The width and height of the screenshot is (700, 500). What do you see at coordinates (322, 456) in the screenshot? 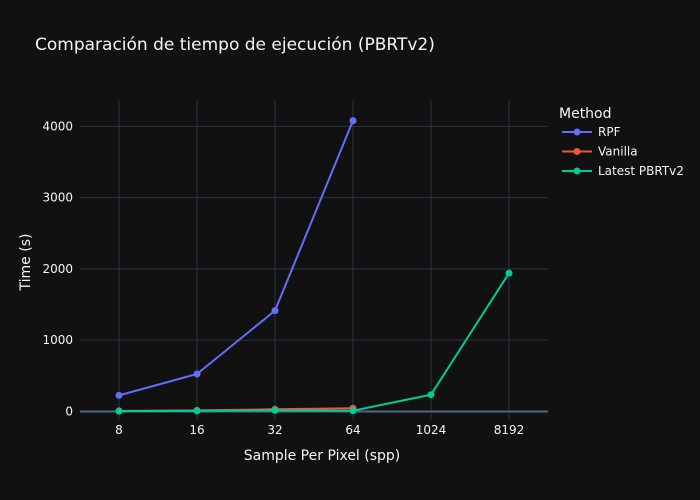
I see `x-axis-title: Sample Per Pixel (spp)` at bounding box center [322, 456].